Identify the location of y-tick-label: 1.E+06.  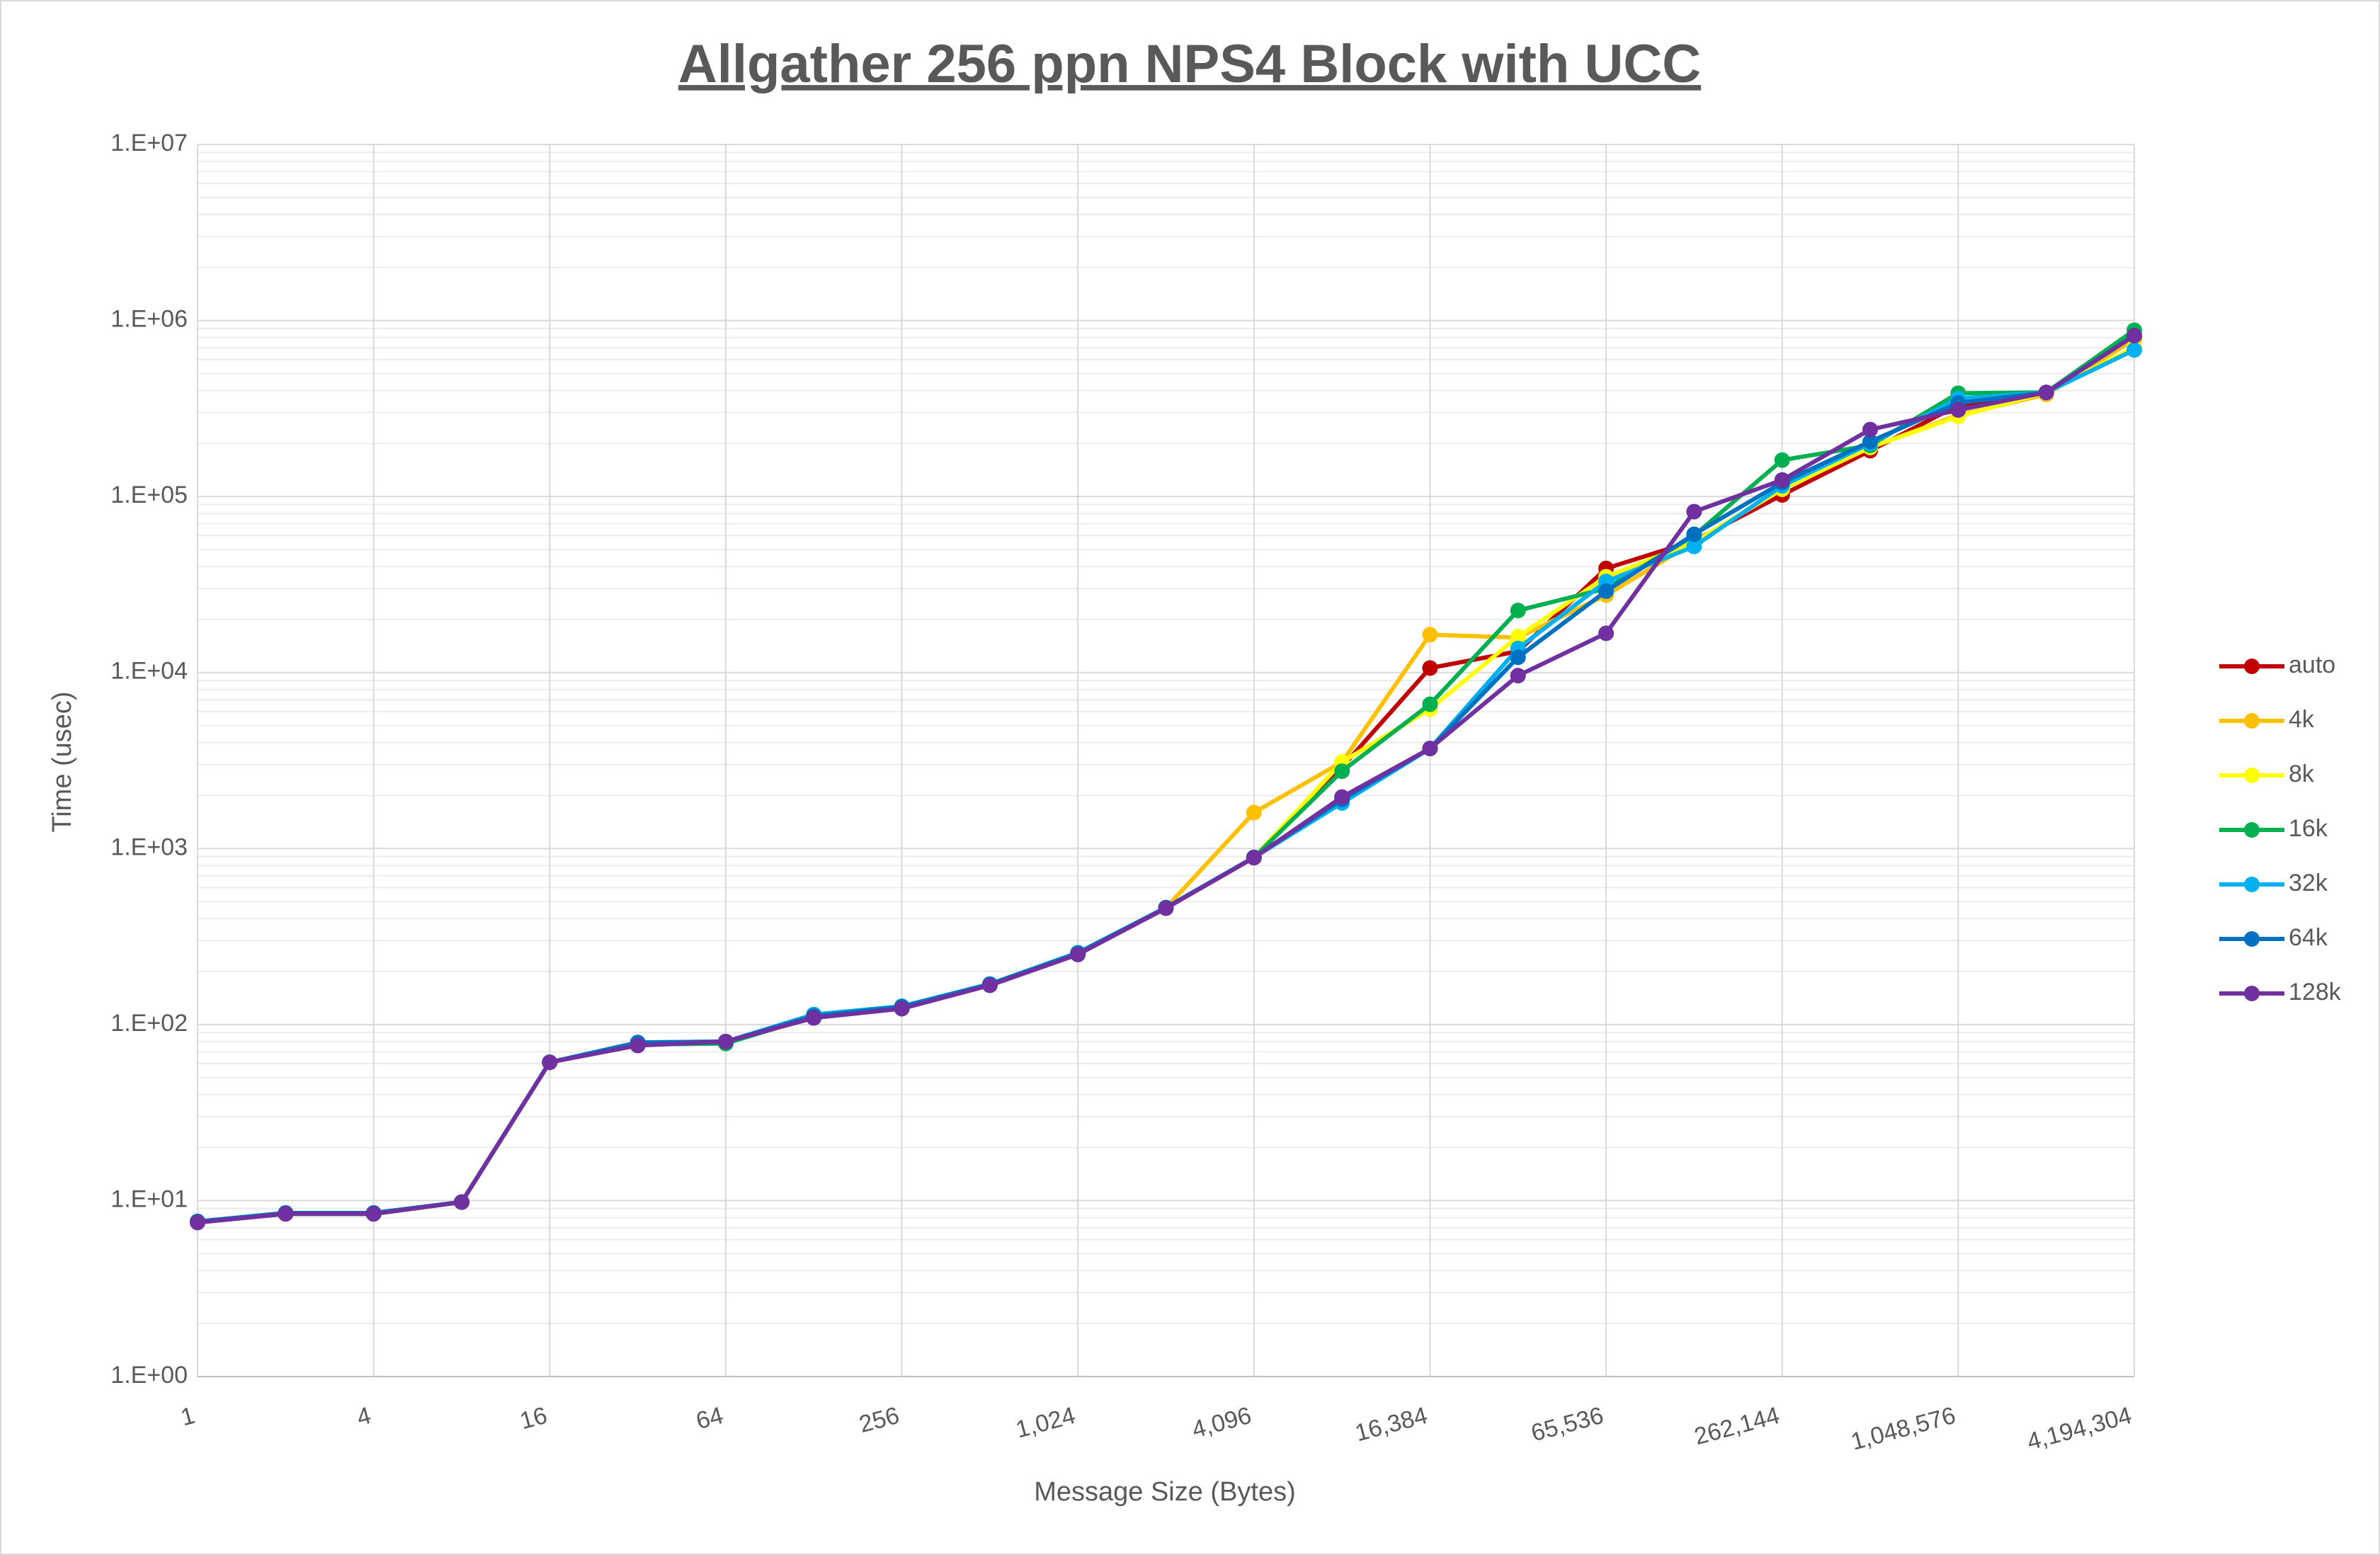
(149, 319).